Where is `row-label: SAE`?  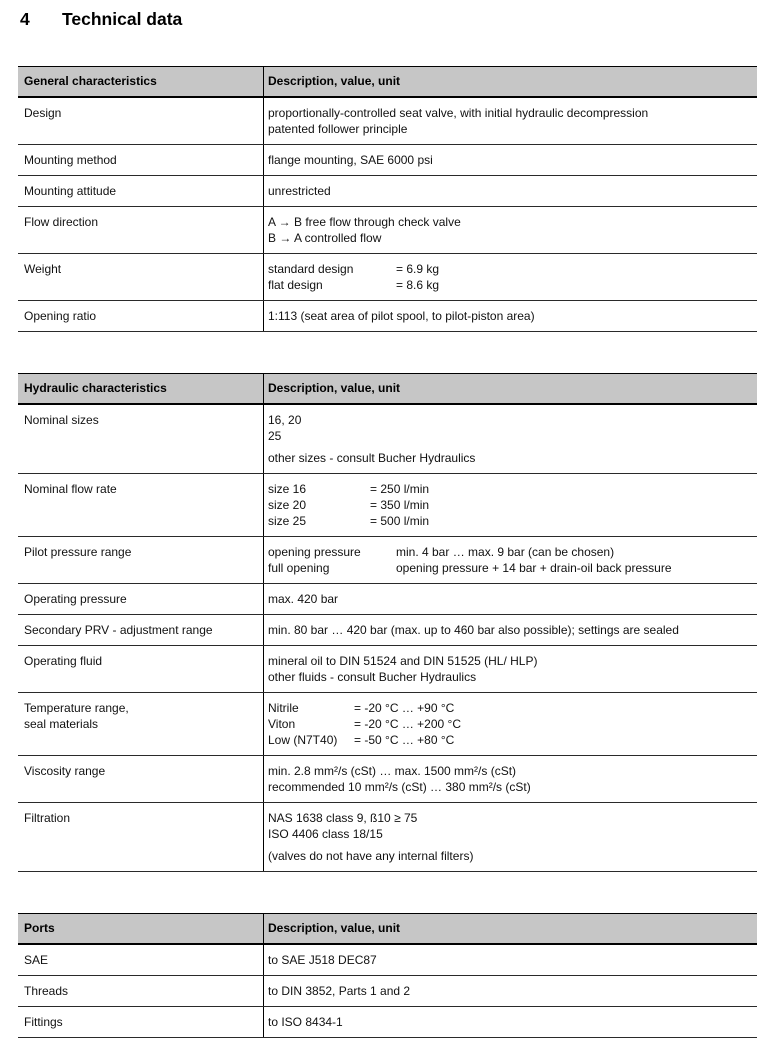 row-label: SAE is located at coordinates (36, 960).